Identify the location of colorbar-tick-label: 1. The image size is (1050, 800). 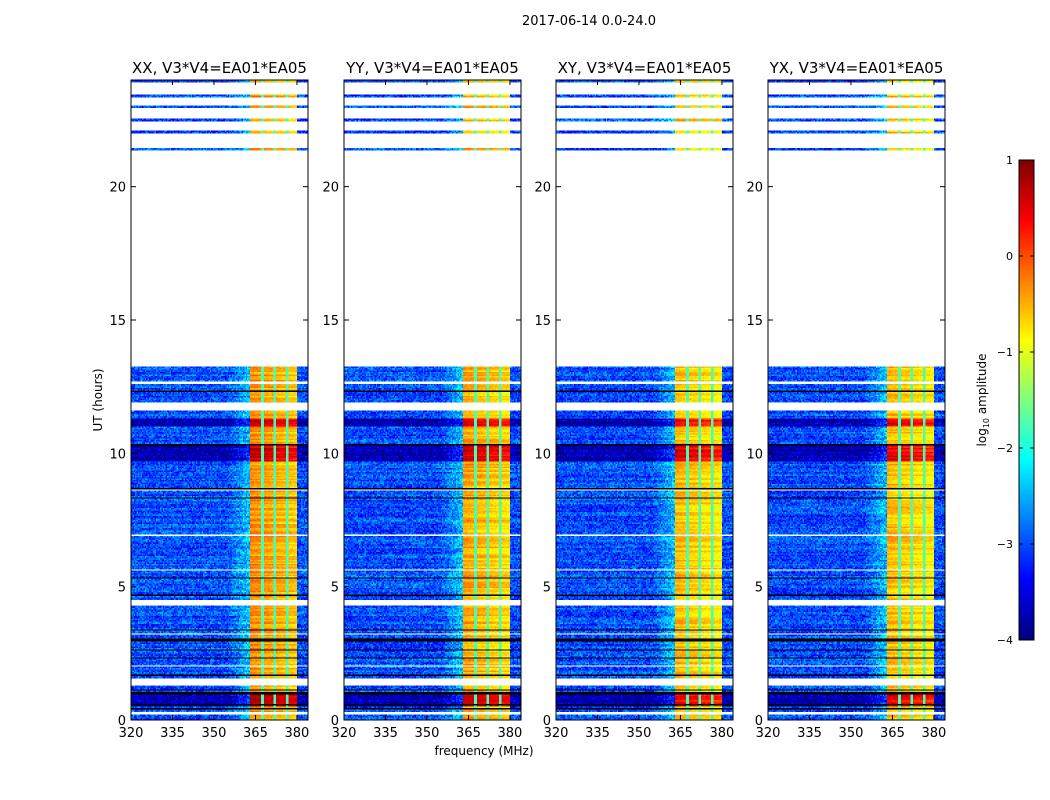
(1009, 160).